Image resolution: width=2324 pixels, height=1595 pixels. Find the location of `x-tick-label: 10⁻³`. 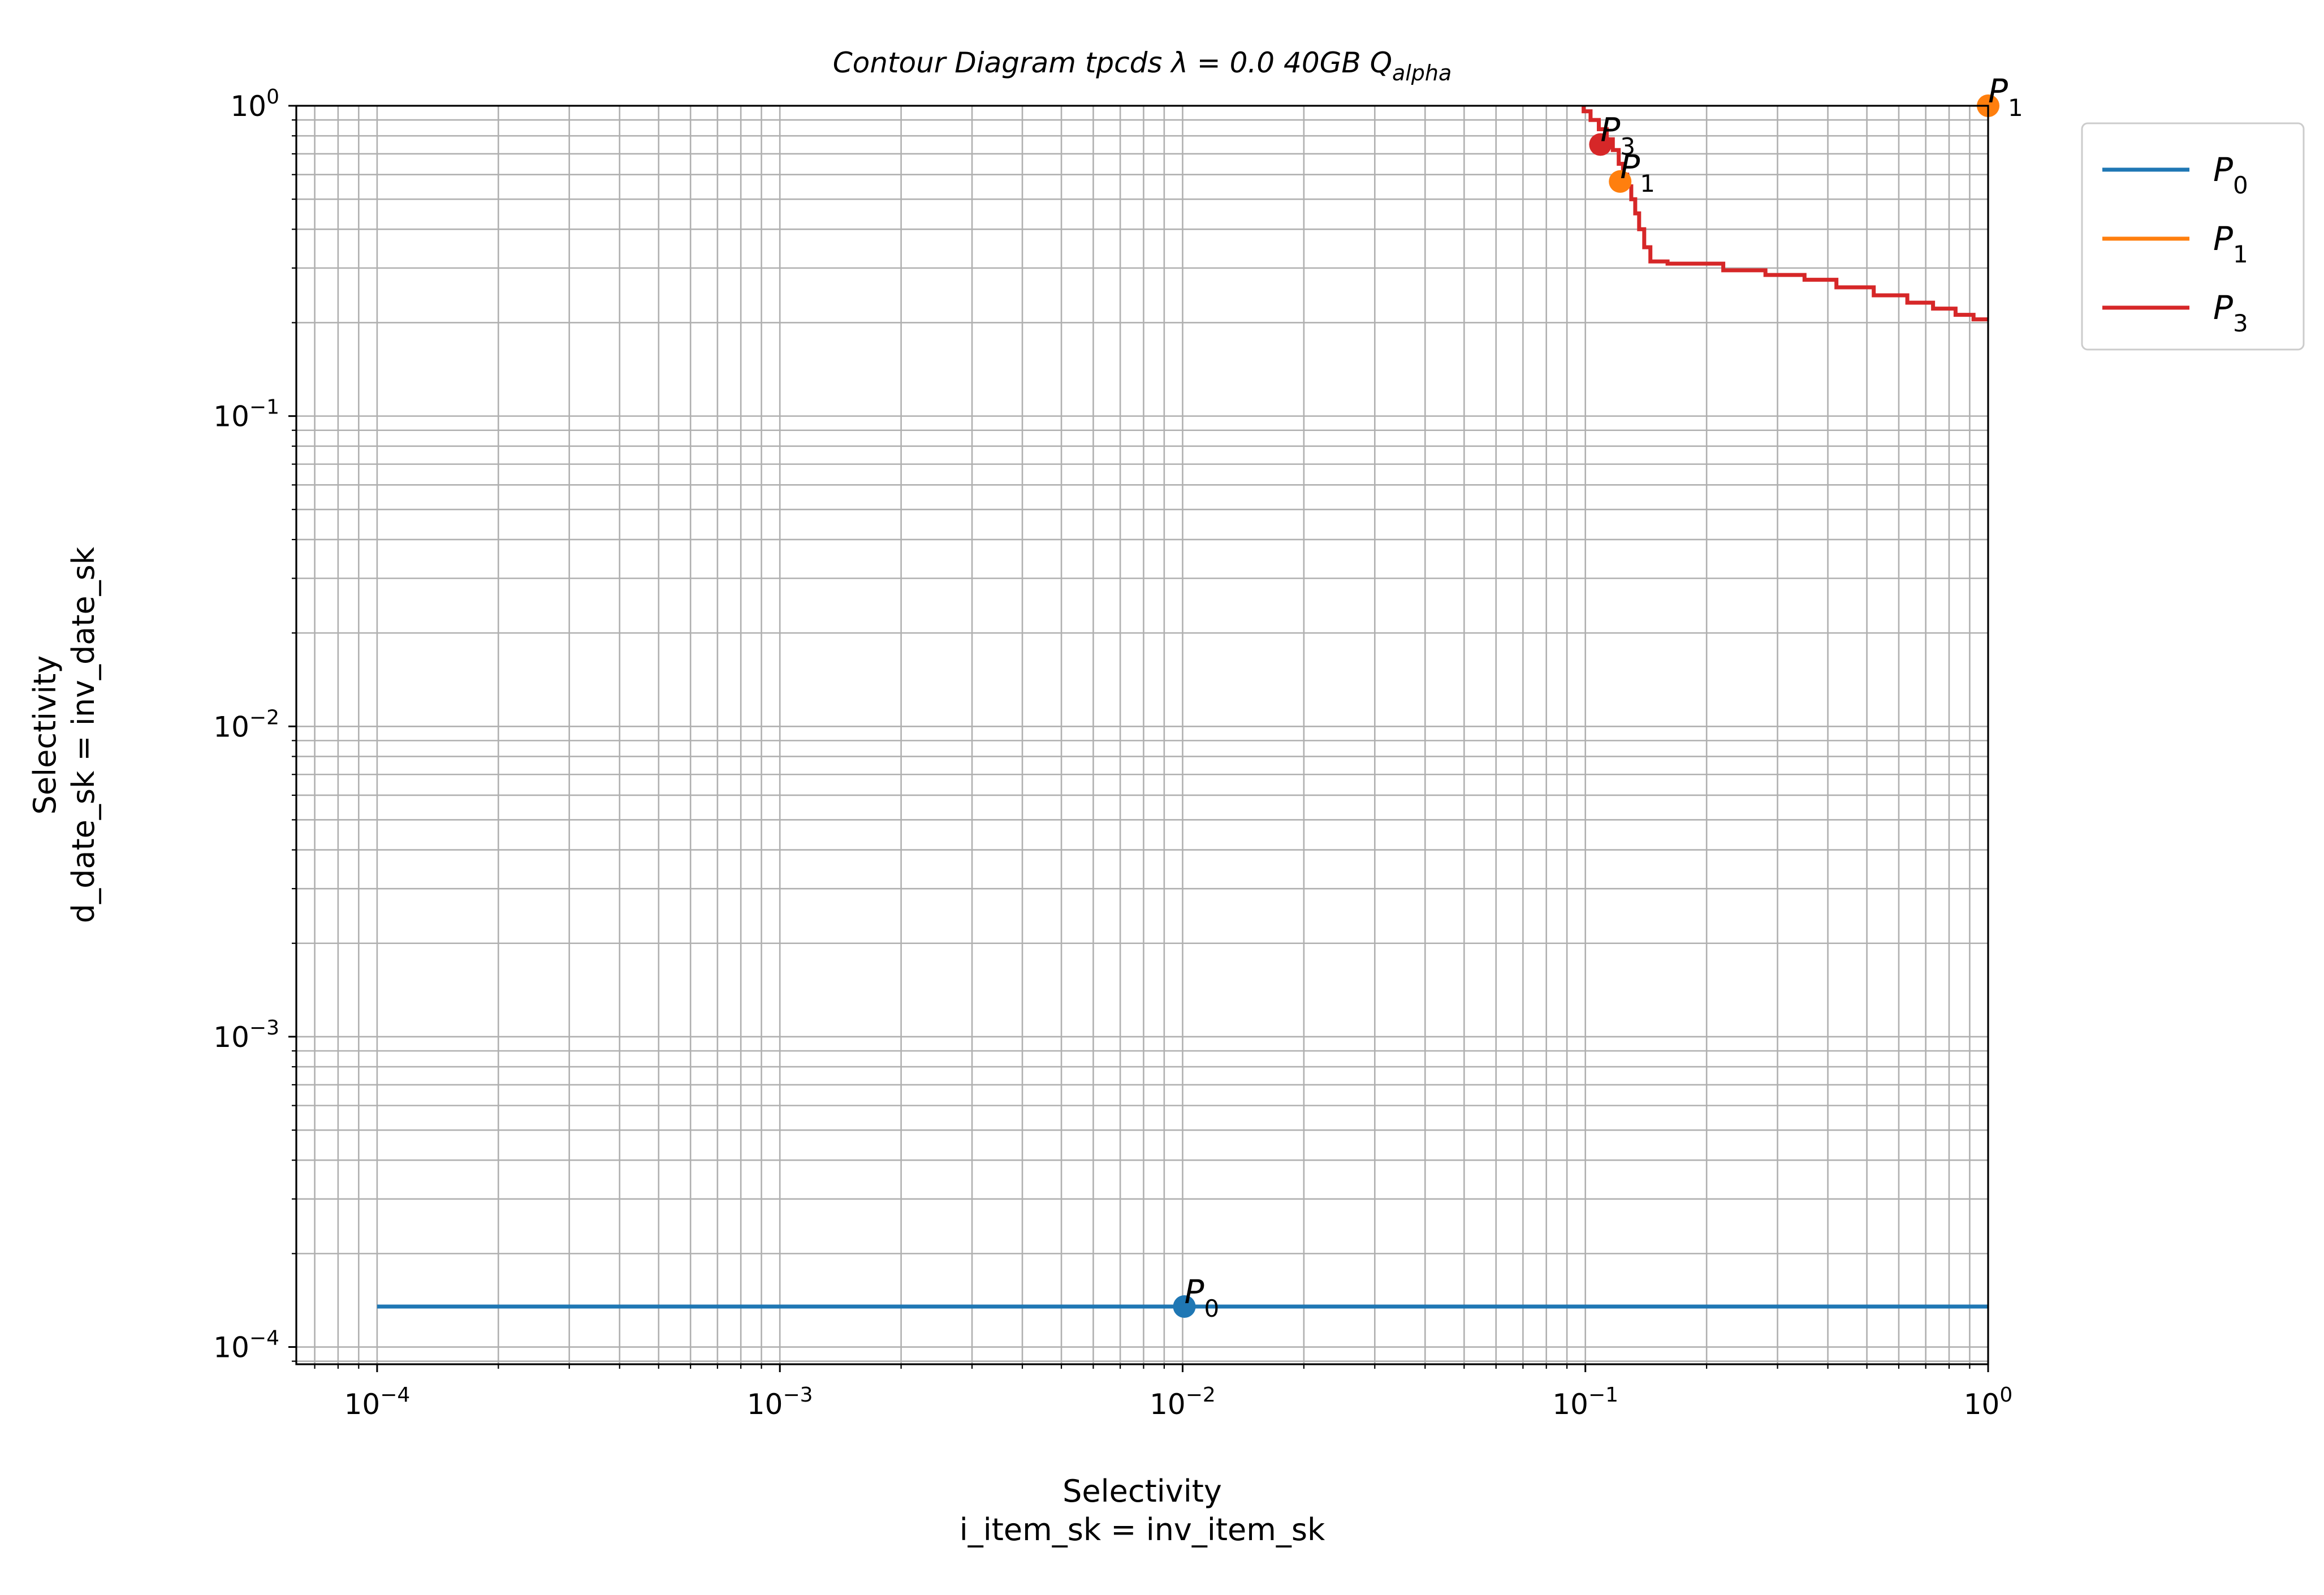

x-tick-label: 10⁻³ is located at coordinates (780, 1402).